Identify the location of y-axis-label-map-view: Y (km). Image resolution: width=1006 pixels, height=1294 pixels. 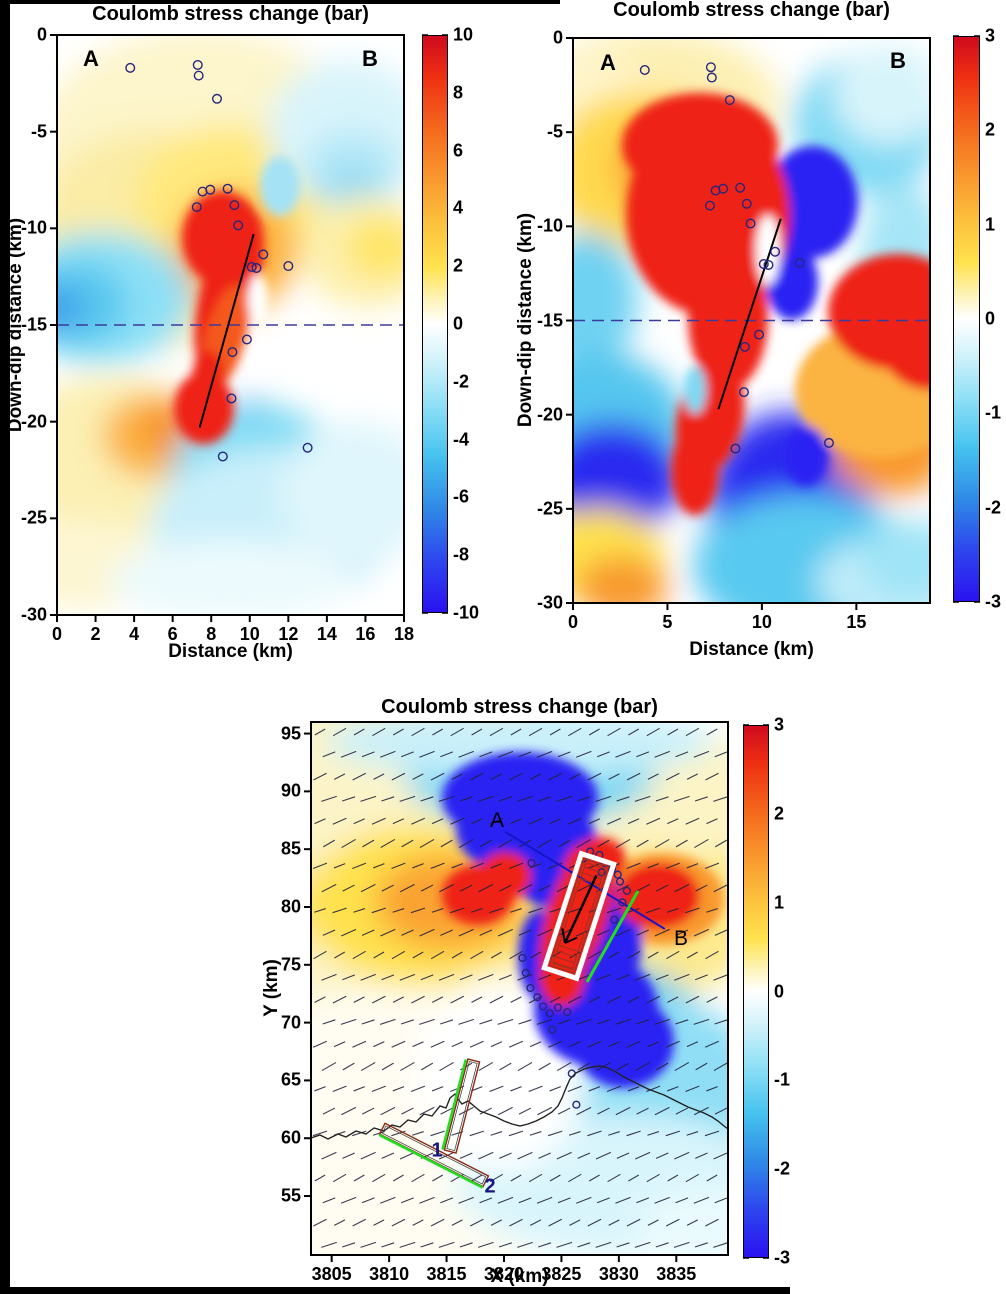
(271, 988).